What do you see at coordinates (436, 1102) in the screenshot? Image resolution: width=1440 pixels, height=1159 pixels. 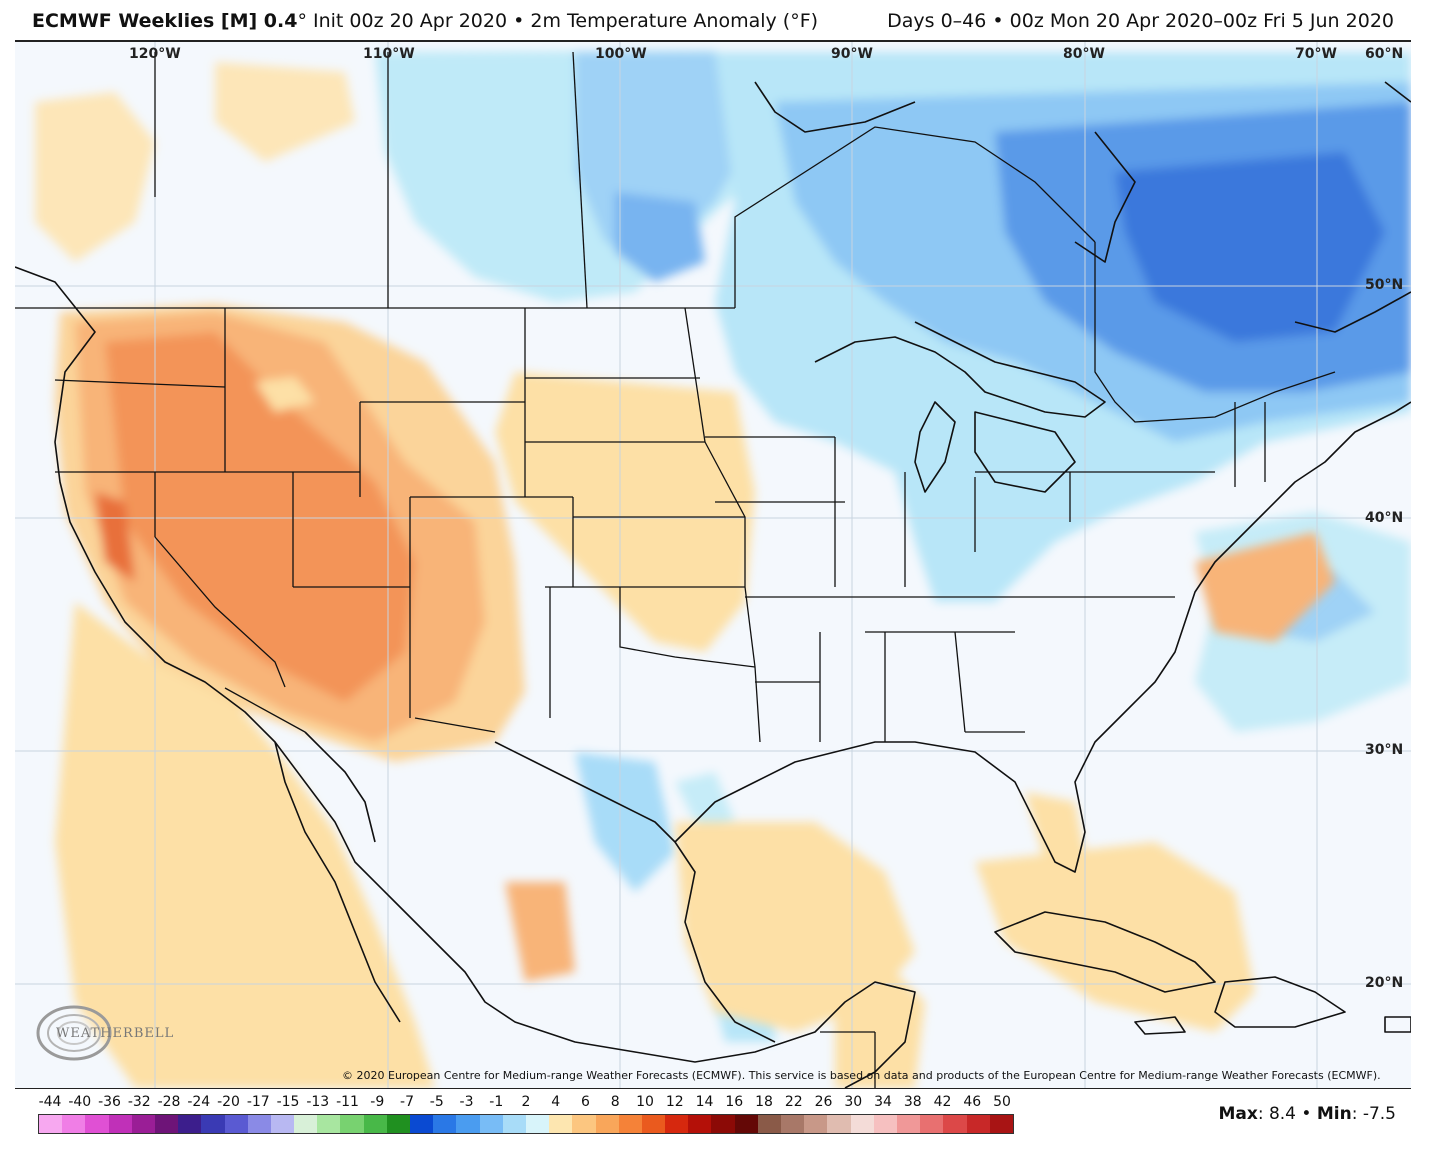 I see `legend-tick-label: -5` at bounding box center [436, 1102].